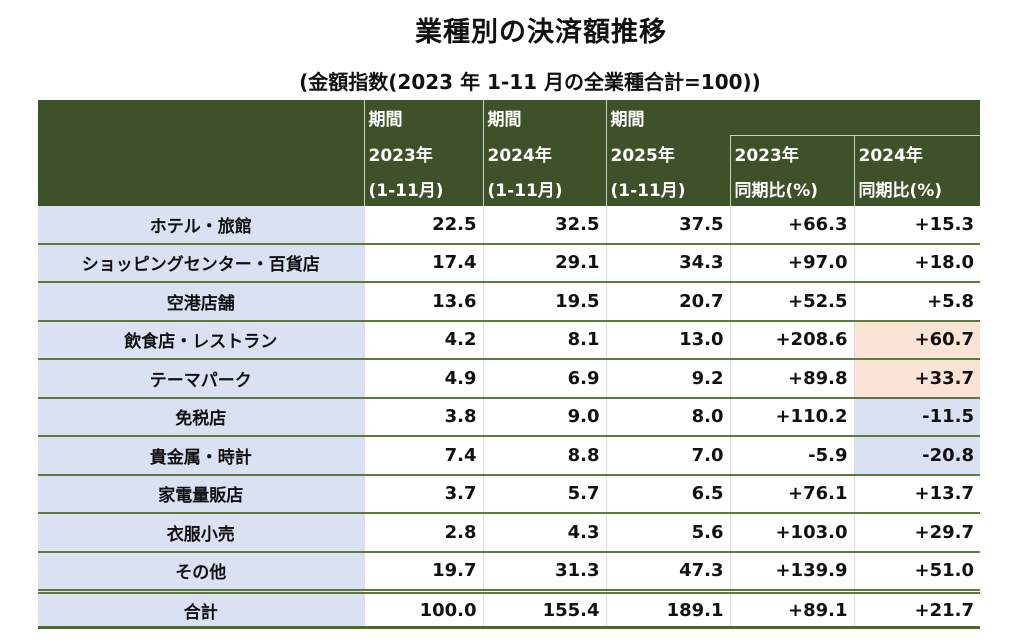 The image size is (1024, 644). I want to click on cell-value: 20.7, so click(667, 302).